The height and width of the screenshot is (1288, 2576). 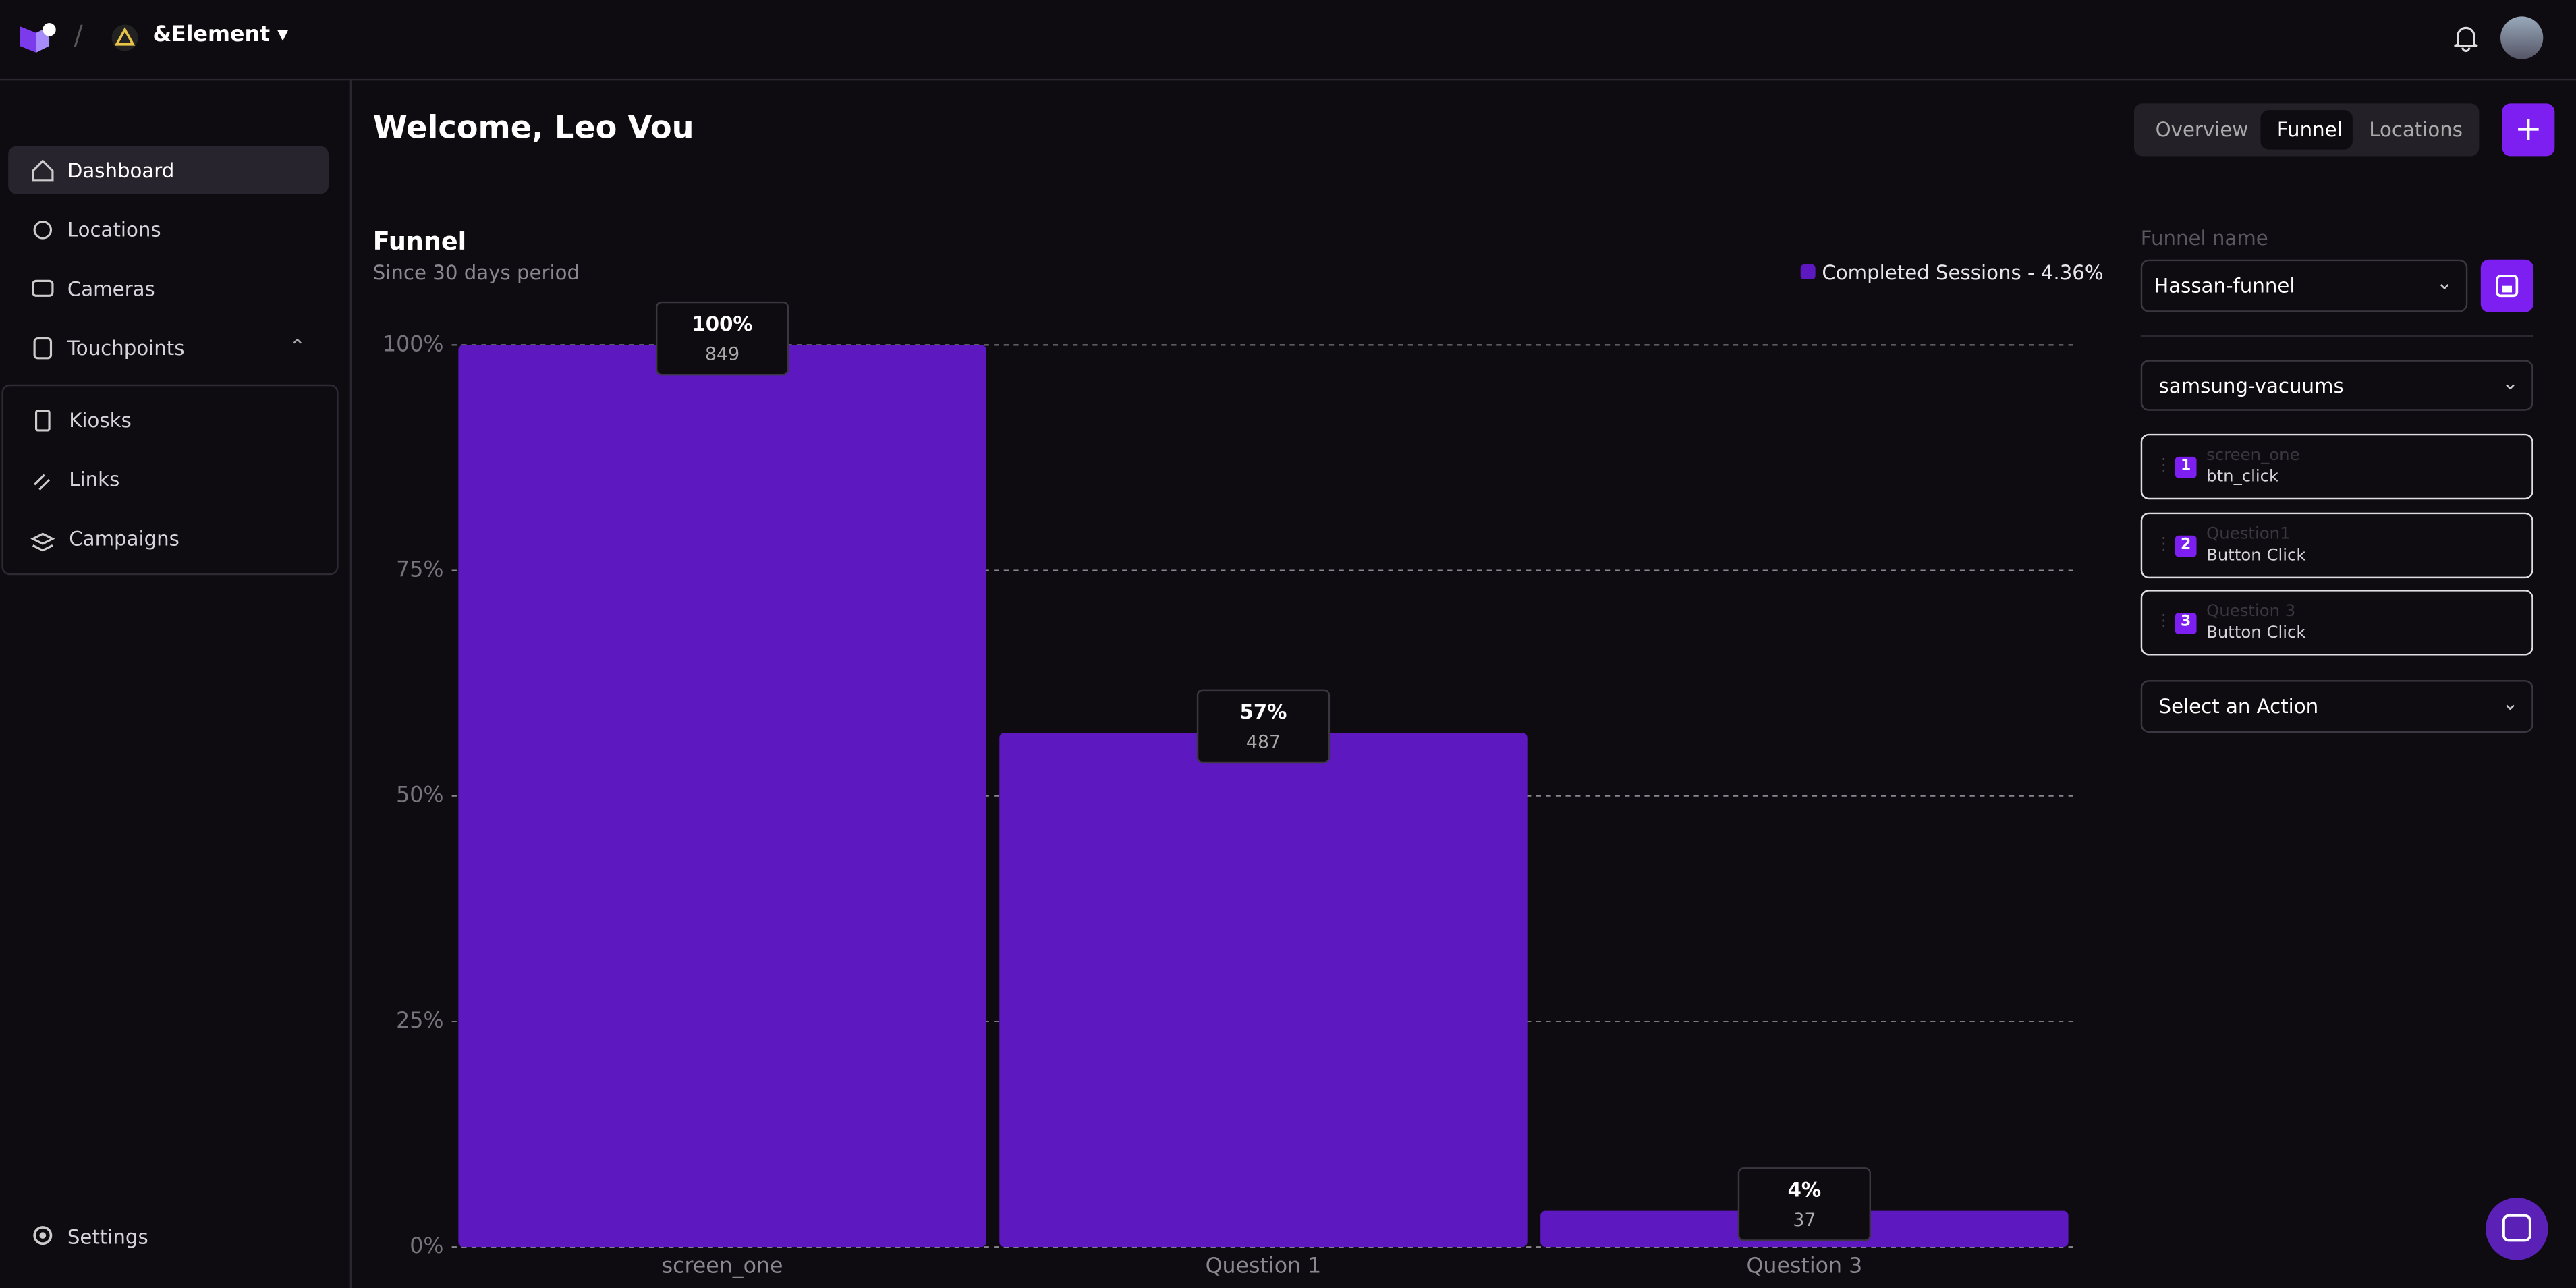 I want to click on org-name: &Element, so click(x=211, y=35).